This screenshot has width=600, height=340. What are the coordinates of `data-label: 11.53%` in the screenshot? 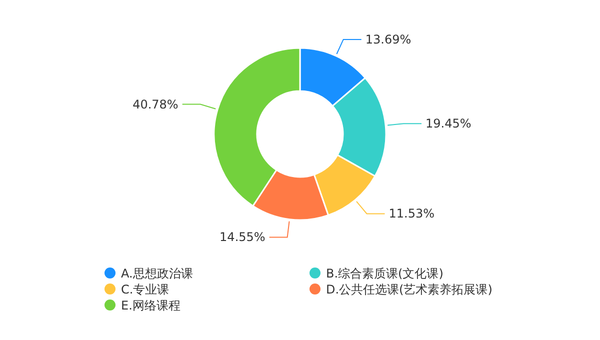 It's located at (411, 213).